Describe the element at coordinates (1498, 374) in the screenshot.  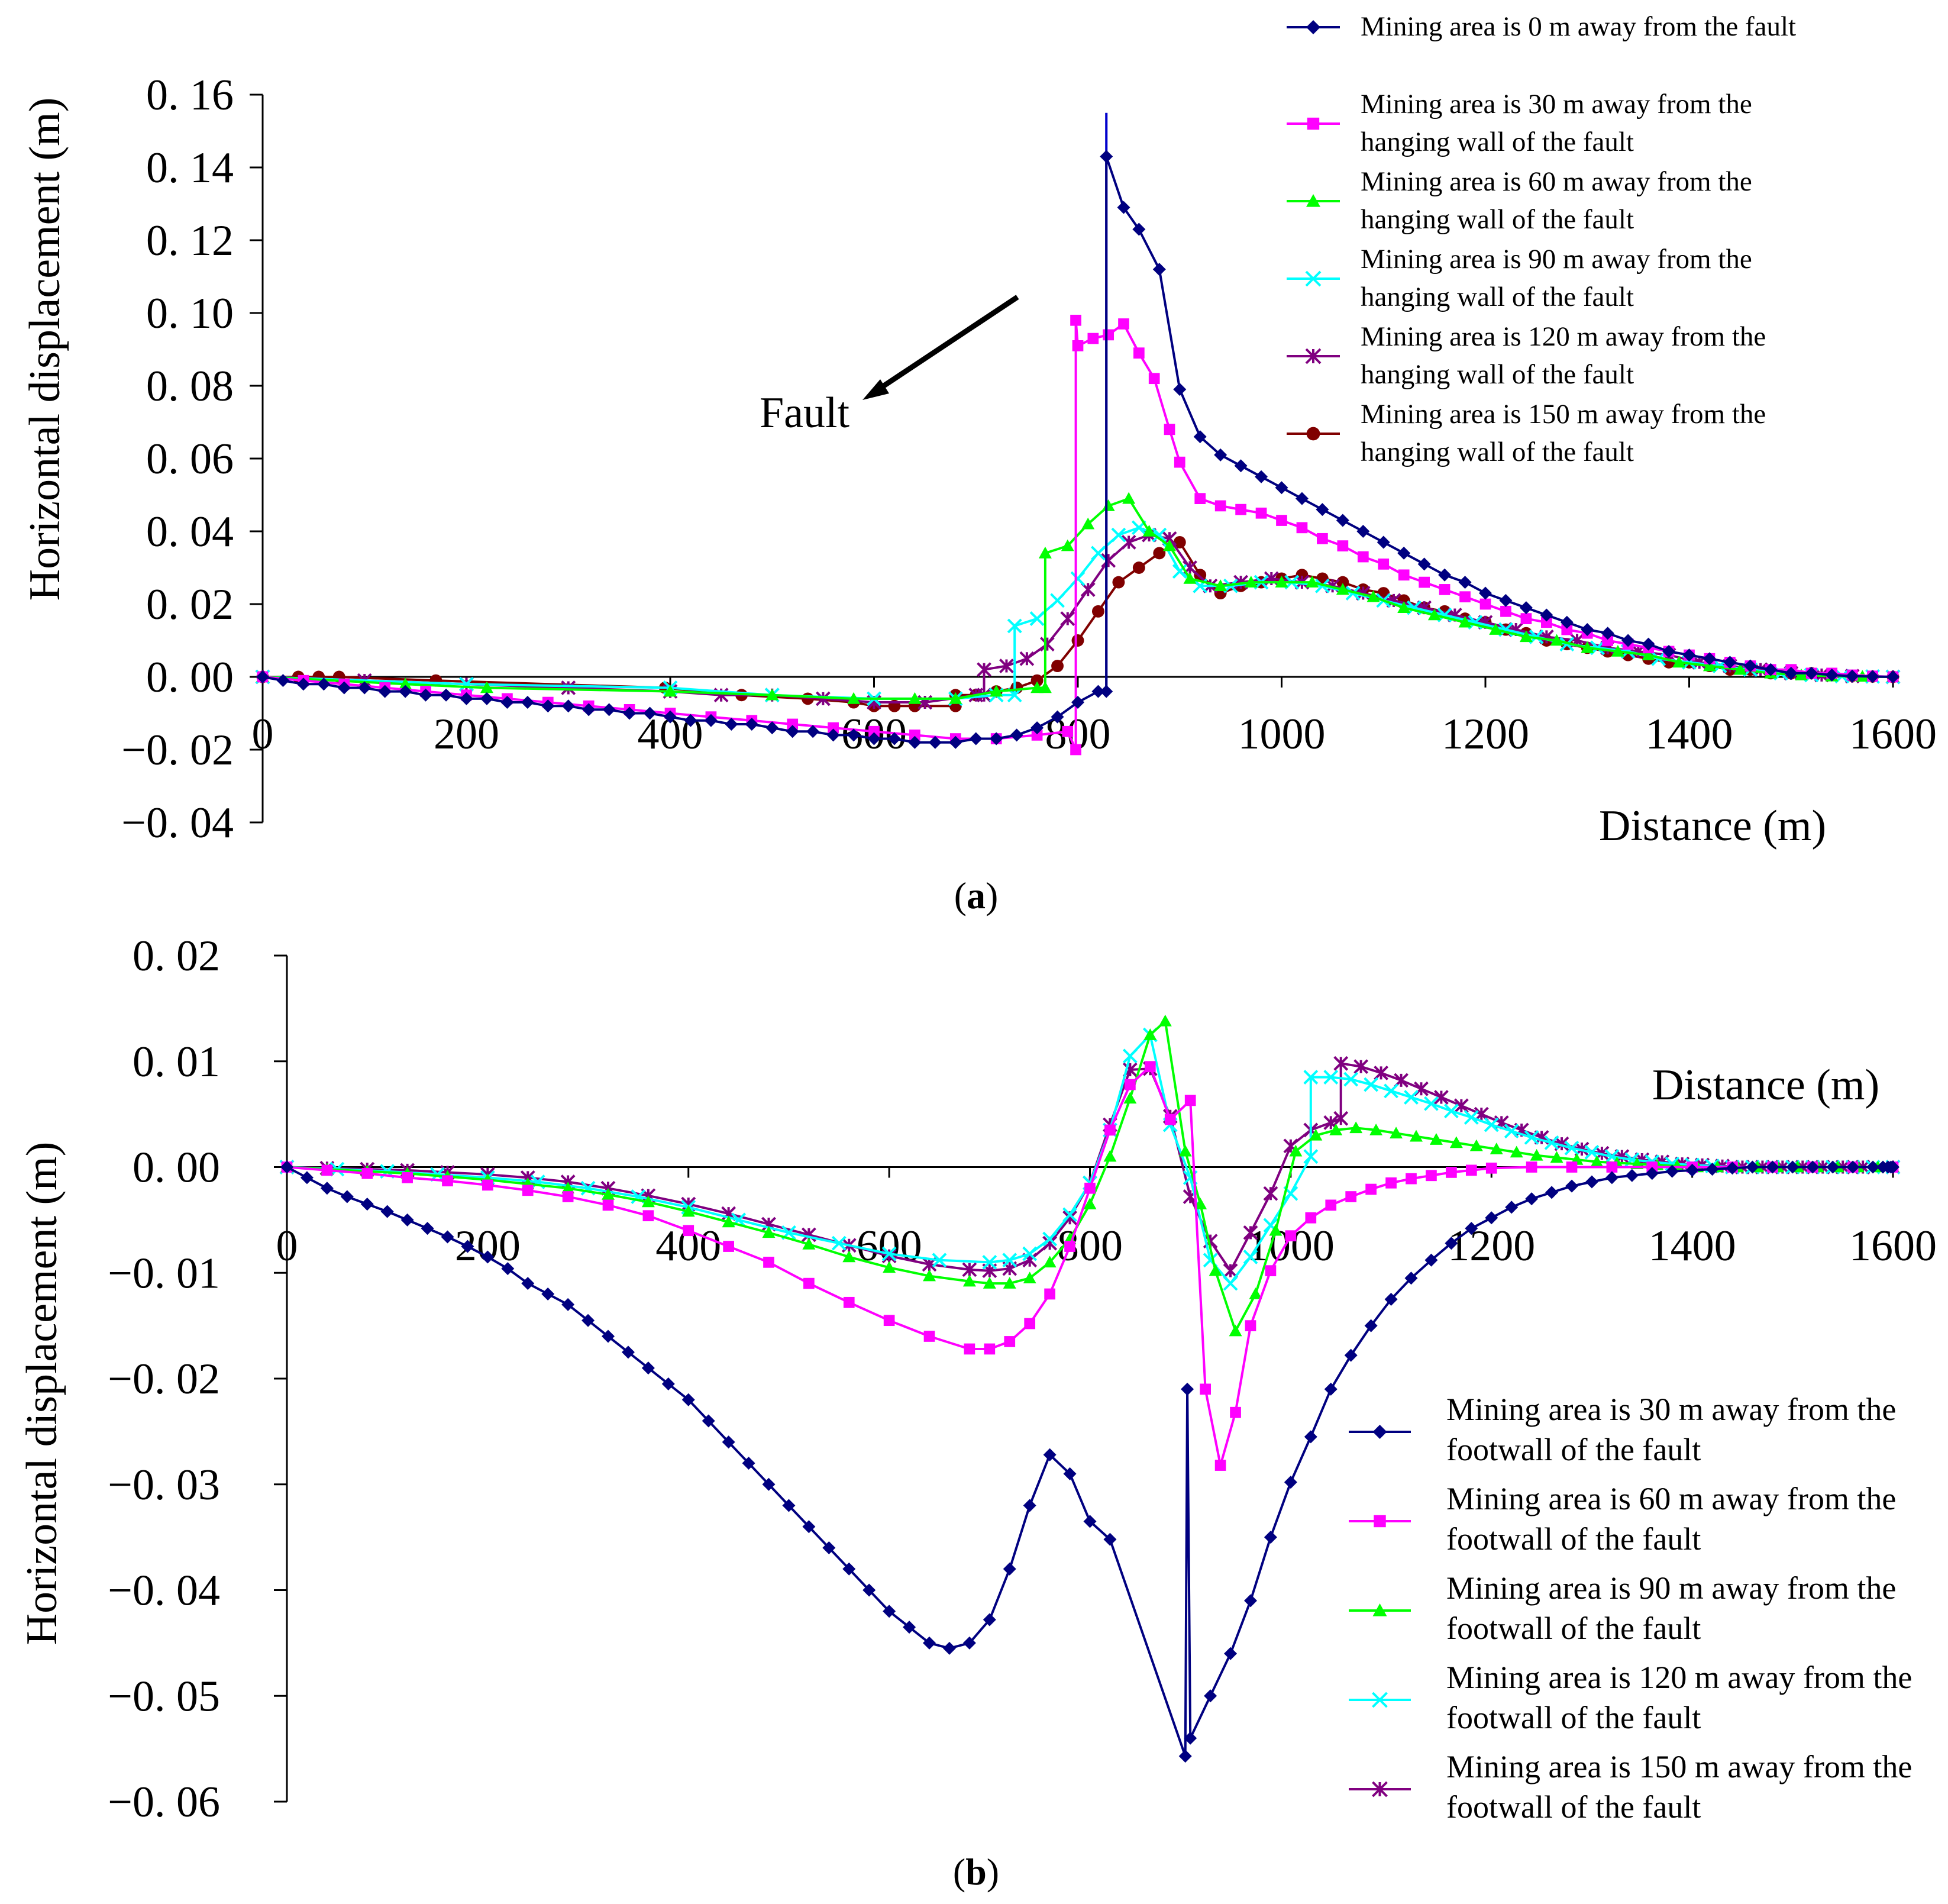
I see `legend-label: hanging wall of the fault` at that location.